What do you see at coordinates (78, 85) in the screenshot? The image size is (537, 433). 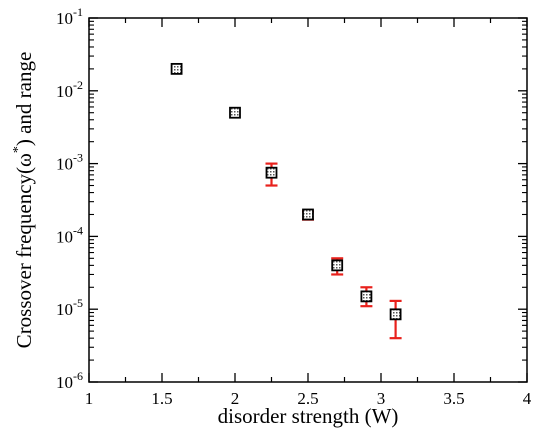 I see `y-tick-exponent: -2` at bounding box center [78, 85].